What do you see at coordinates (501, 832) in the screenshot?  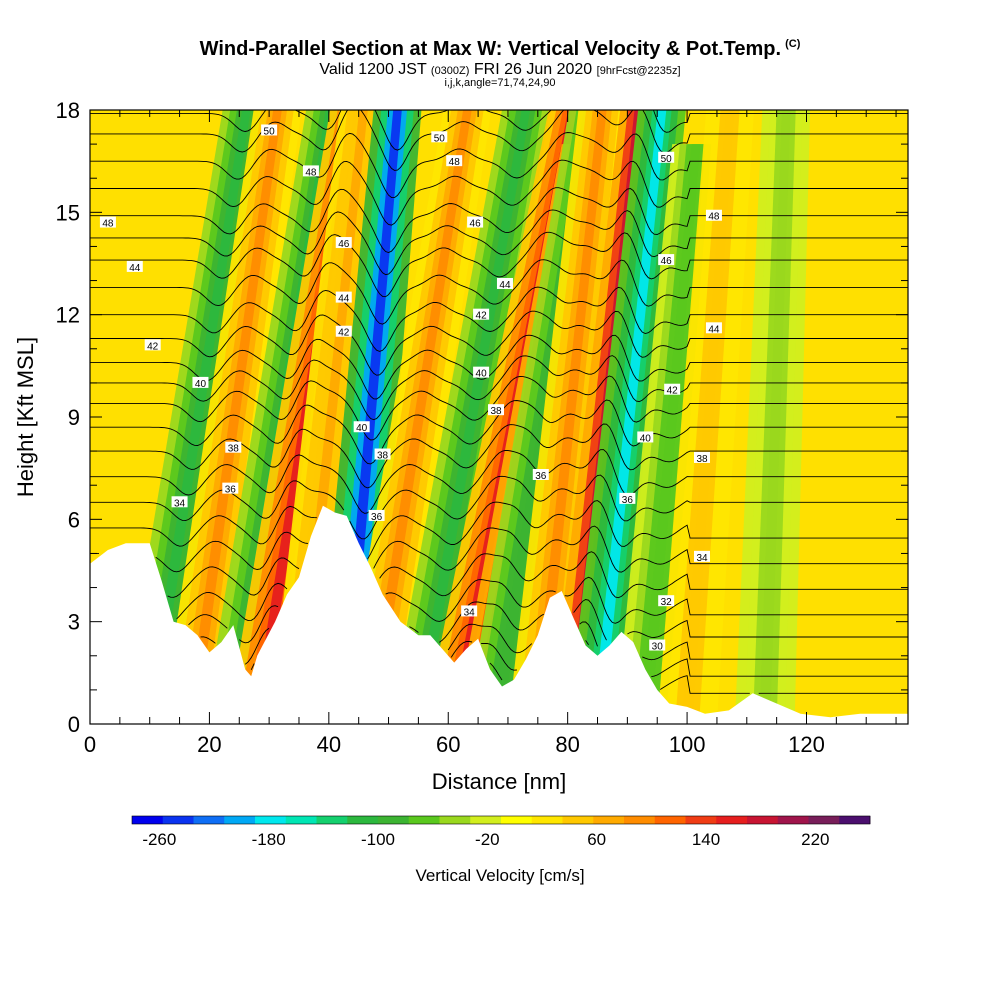 I see `colorbar: -260 -180 -100 -20 60 140 220` at bounding box center [501, 832].